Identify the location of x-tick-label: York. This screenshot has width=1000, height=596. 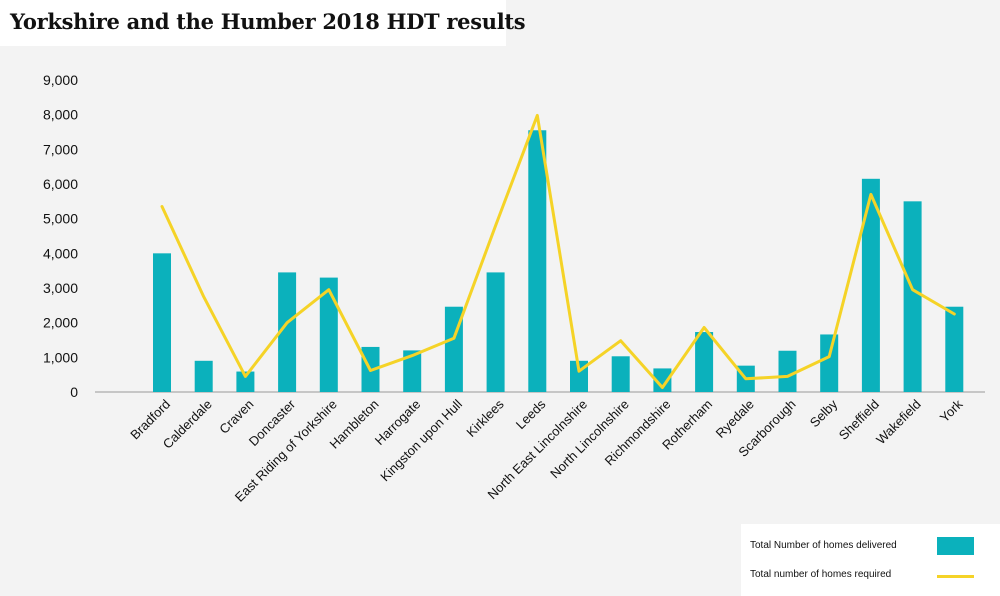
(951, 410).